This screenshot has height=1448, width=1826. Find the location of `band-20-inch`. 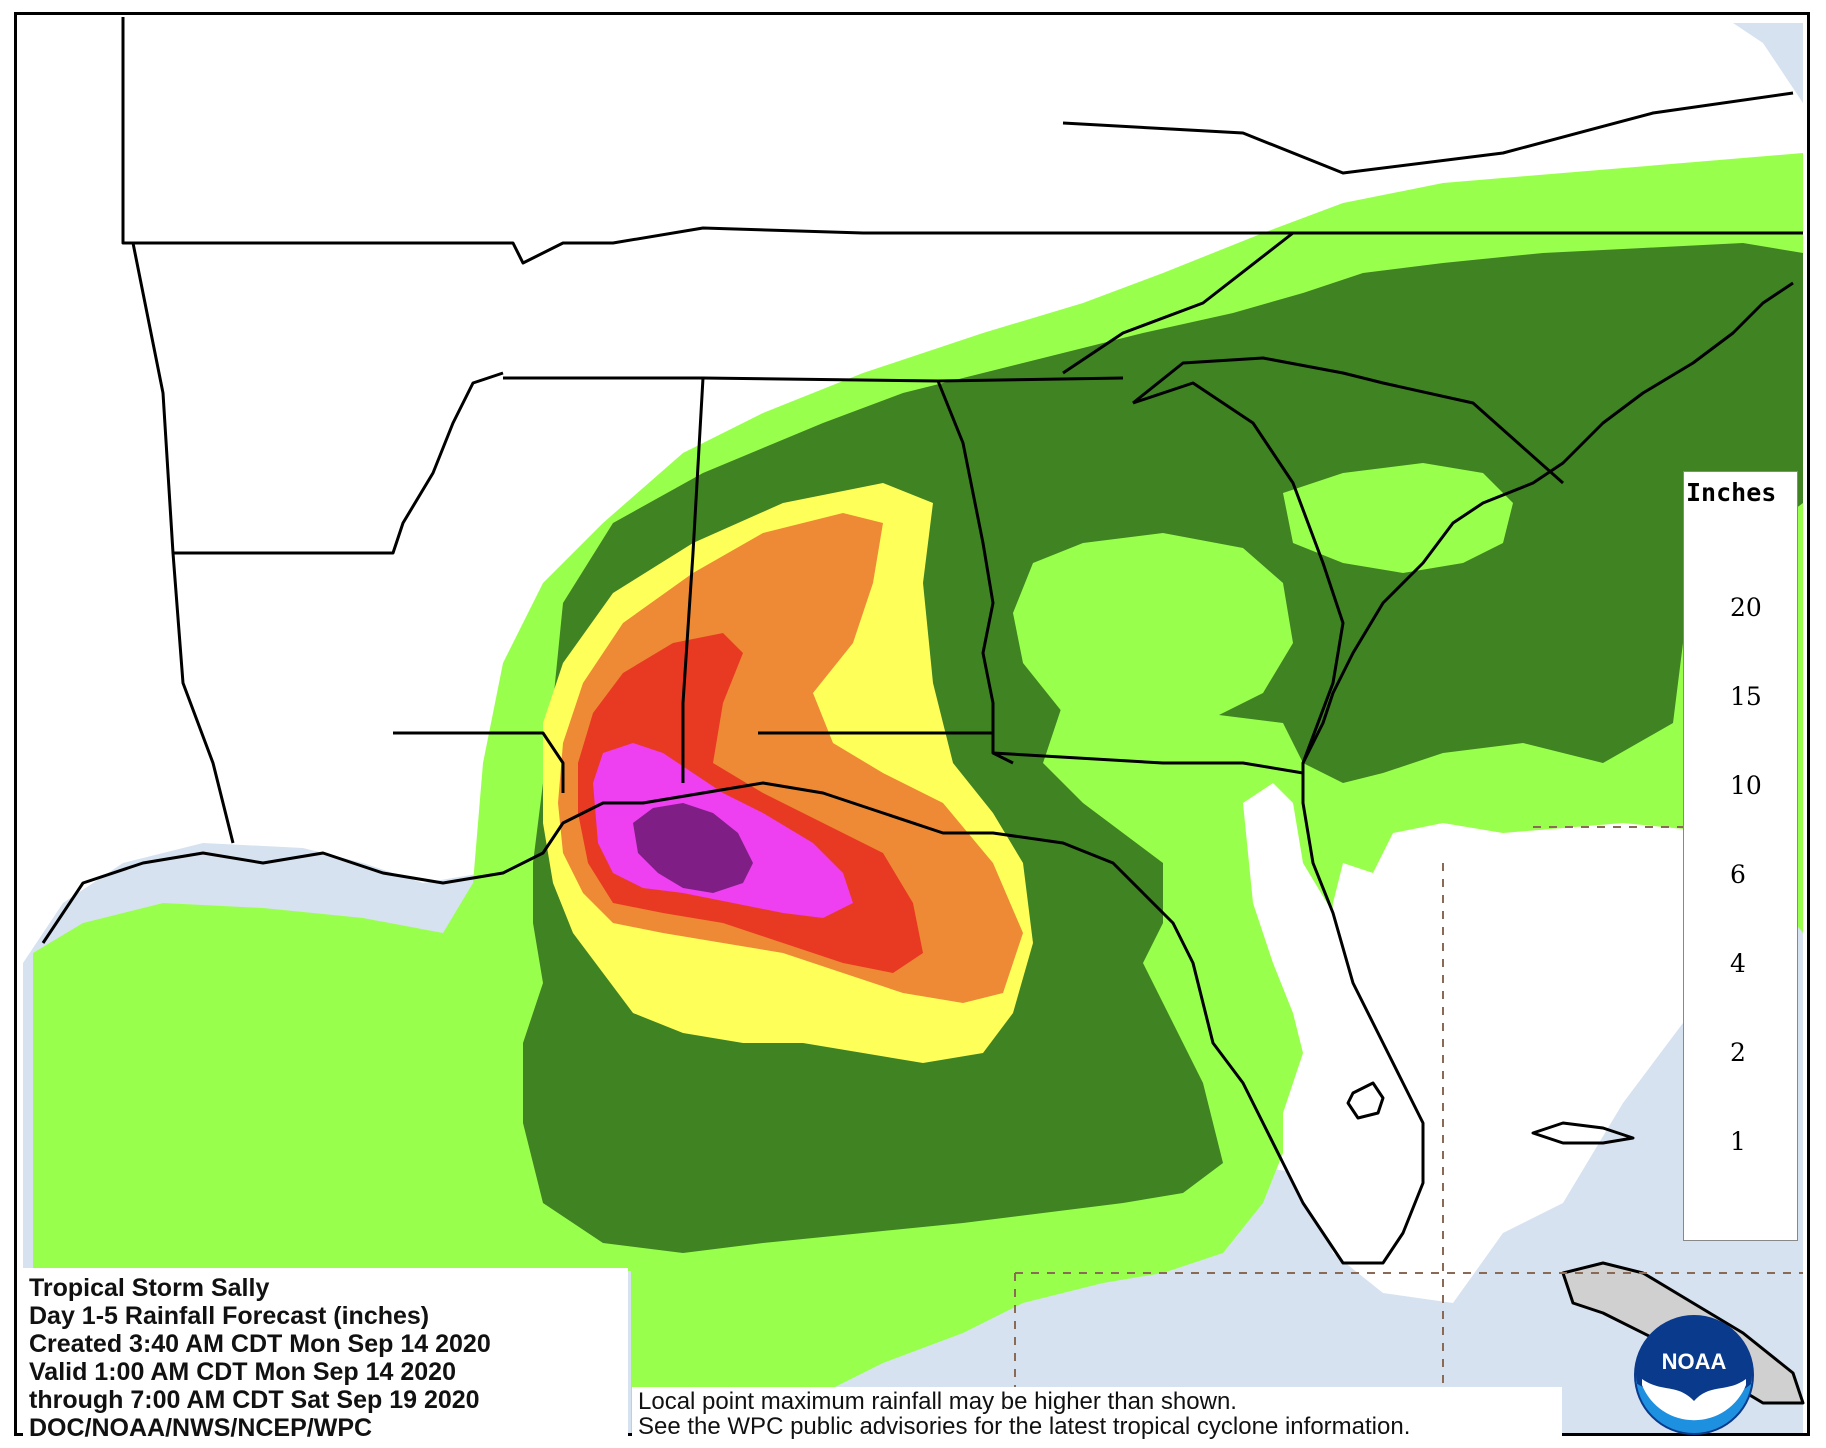

band-20-inch is located at coordinates (693, 848).